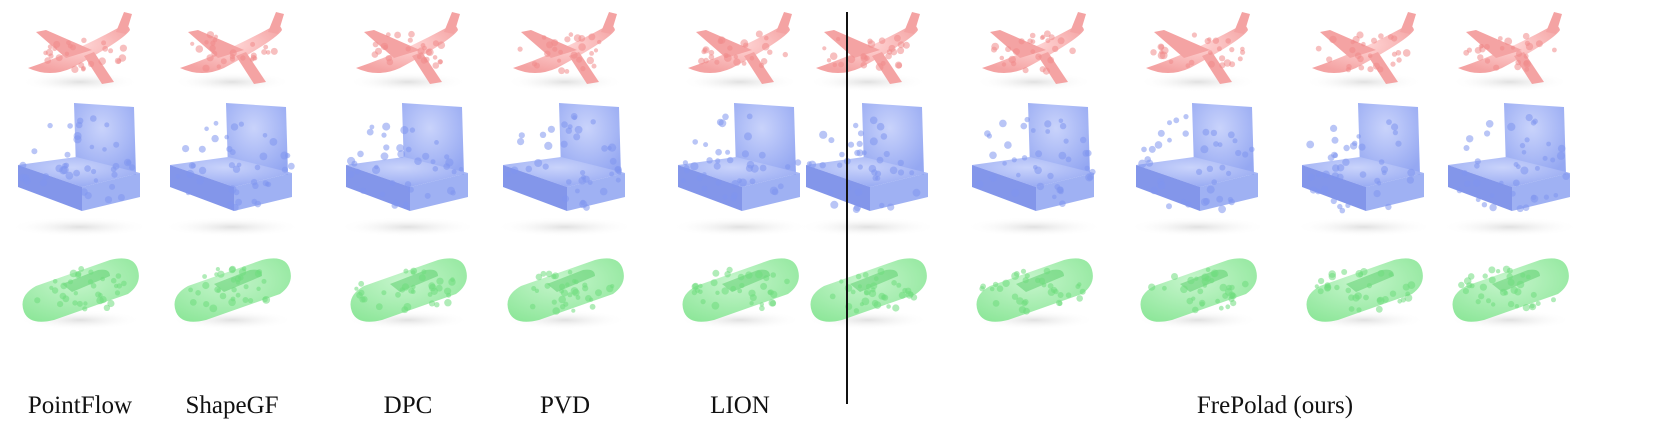  Describe the element at coordinates (80, 170) in the screenshot. I see `chair-cloud-pointflow` at that location.